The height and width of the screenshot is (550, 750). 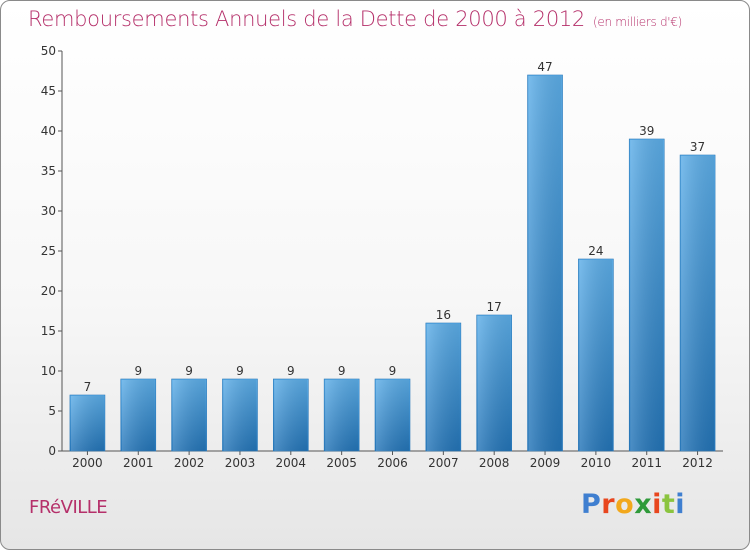 I want to click on logo-letter: P, so click(x=591, y=504).